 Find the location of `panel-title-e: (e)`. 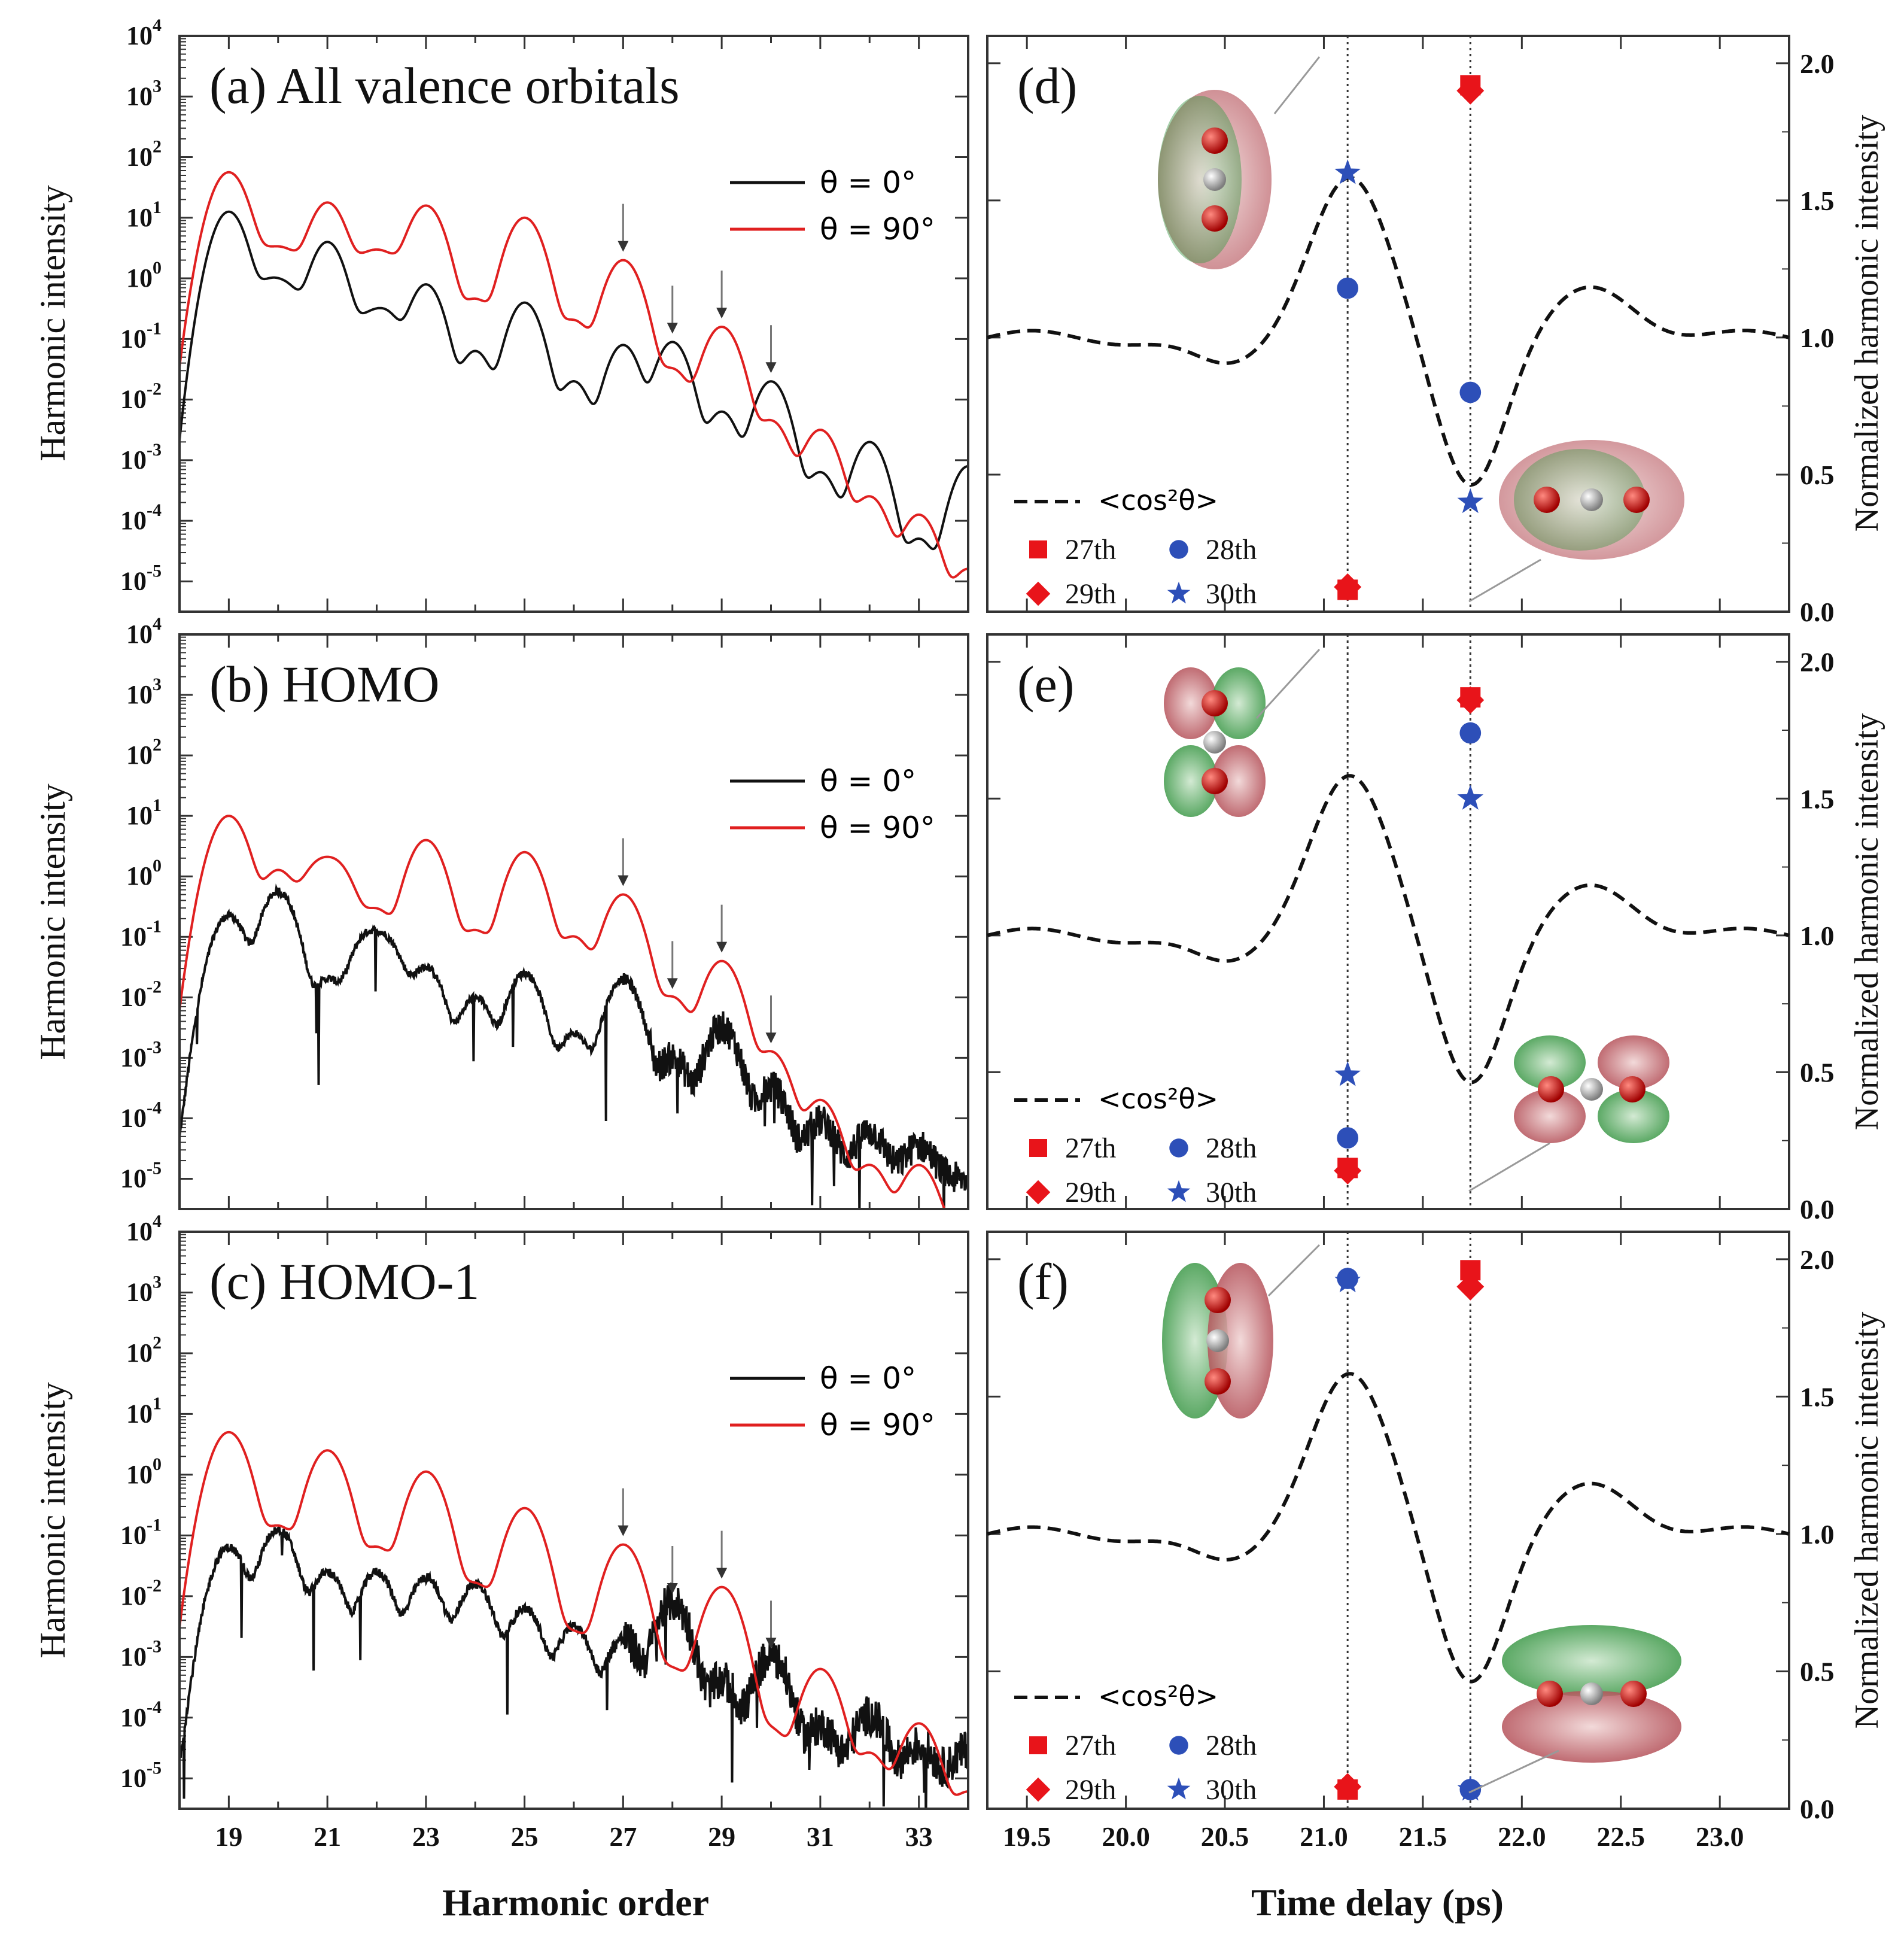

panel-title-e: (e) is located at coordinates (1046, 684).